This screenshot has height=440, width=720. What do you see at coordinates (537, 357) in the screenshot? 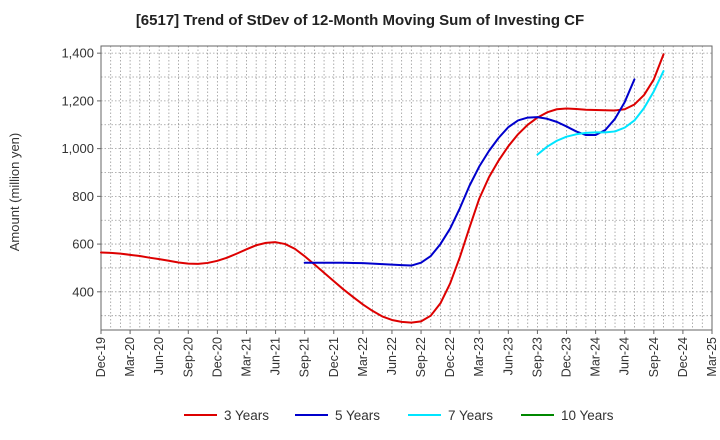
I see `x-tick-label: Sep-23` at bounding box center [537, 357].